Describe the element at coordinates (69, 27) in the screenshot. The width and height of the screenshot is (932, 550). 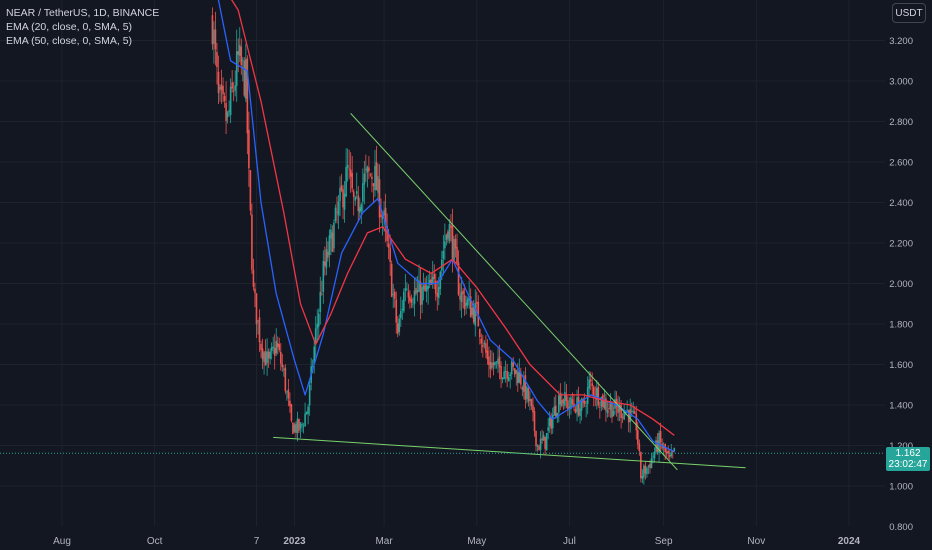
I see `ema20-legend: EMA (20, close, 0, SMA, 5)` at that location.